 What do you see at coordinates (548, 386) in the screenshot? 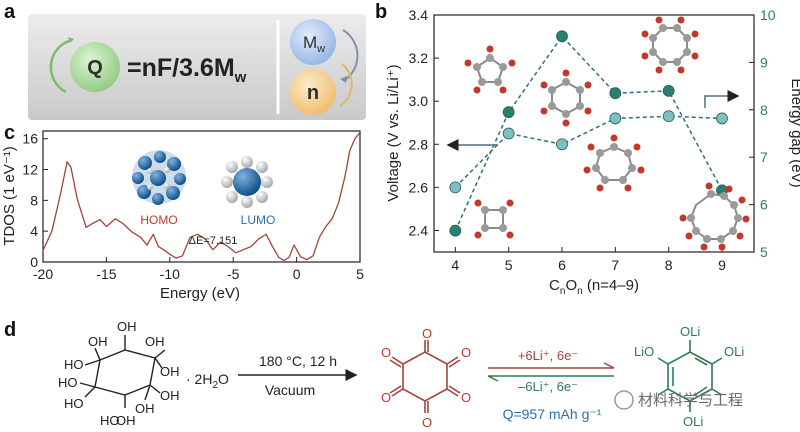
I see `reverse-label: –6Li⁺, 6e⁻` at bounding box center [548, 386].